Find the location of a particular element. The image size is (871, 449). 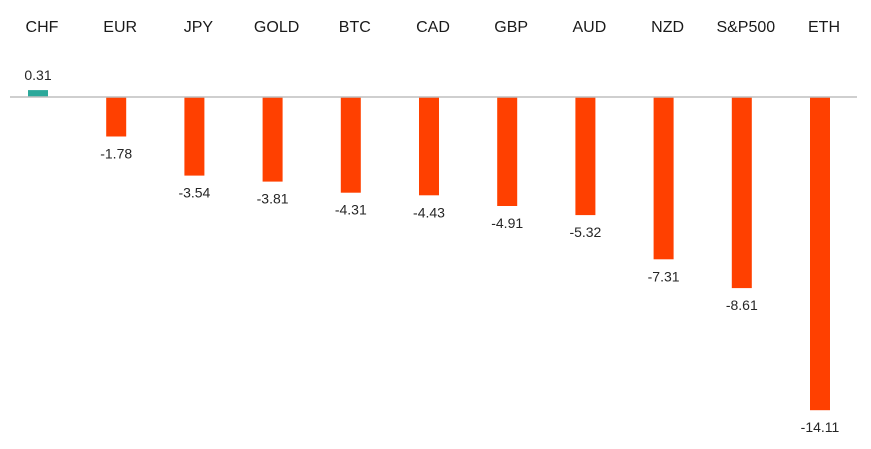

category-label-jpy: JPY is located at coordinates (199, 27).